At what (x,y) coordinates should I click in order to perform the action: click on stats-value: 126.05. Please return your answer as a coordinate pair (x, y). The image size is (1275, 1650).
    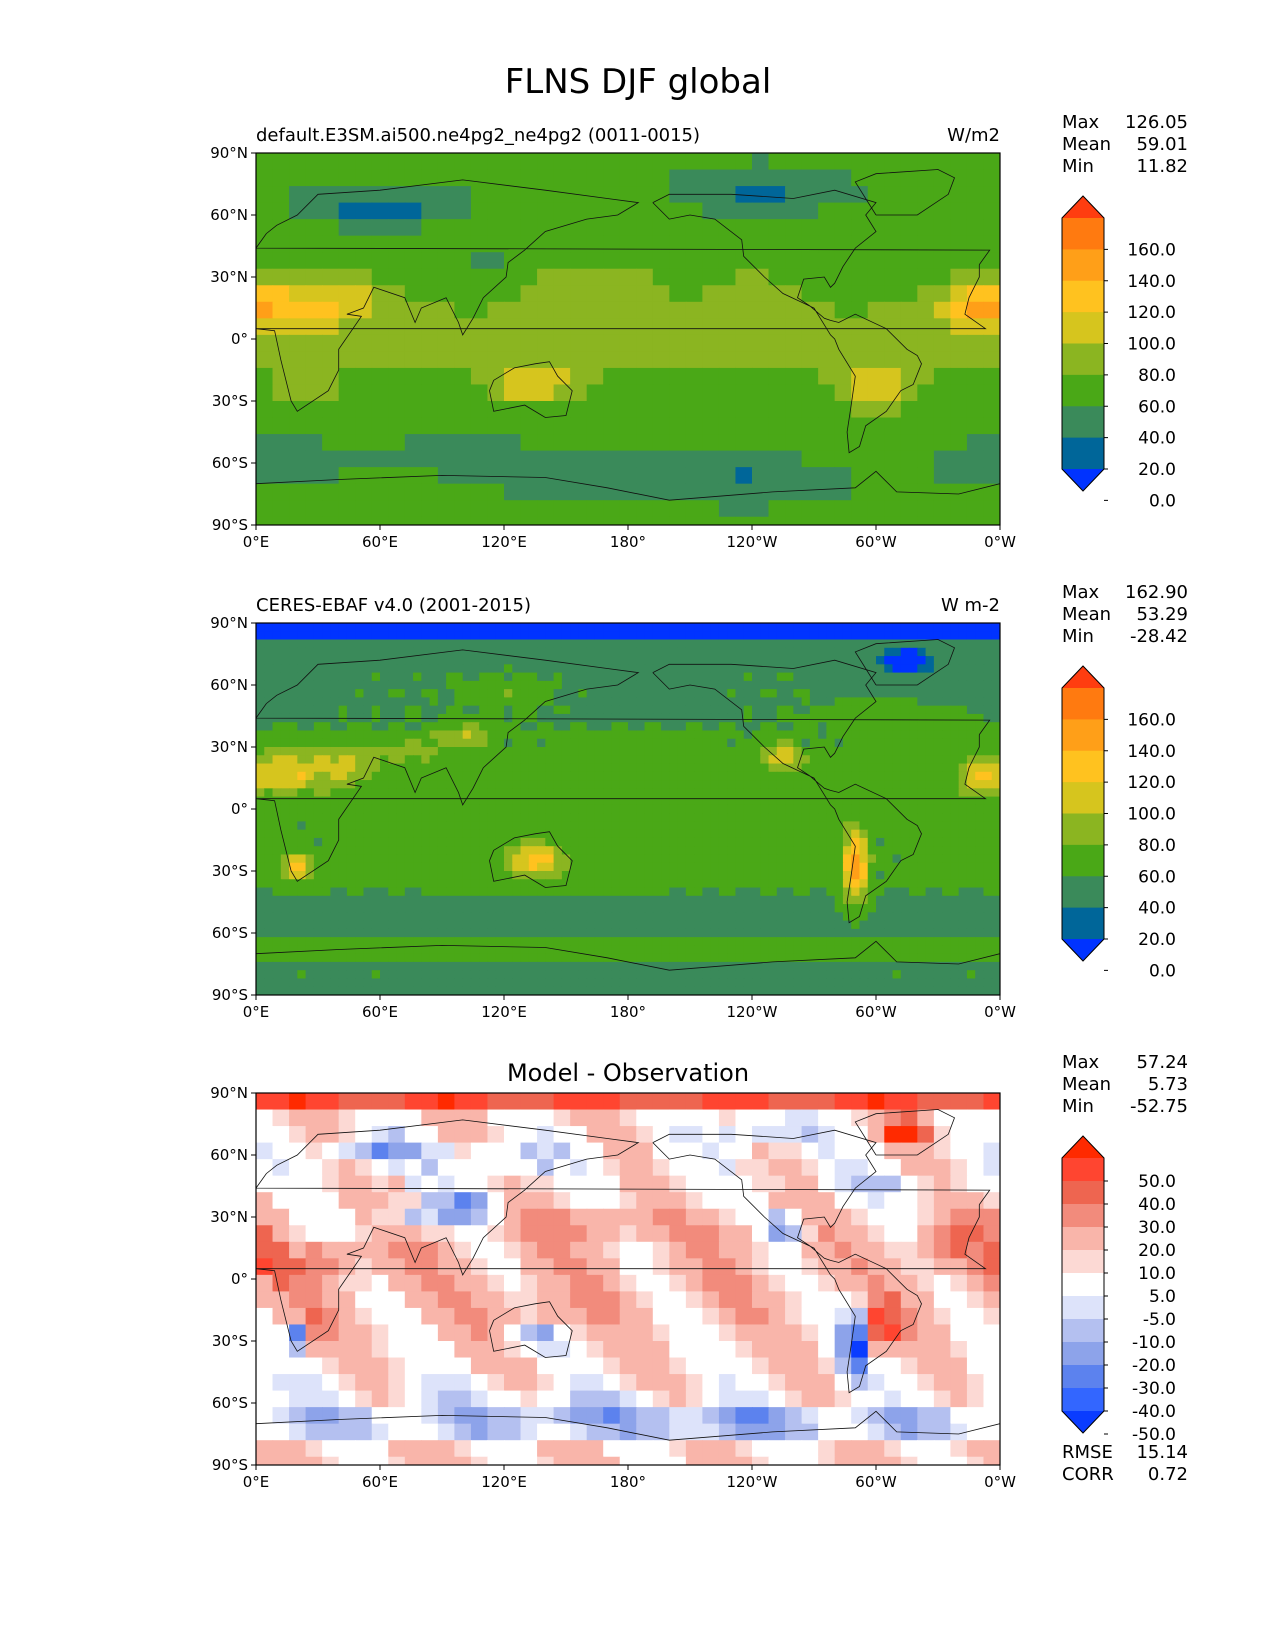
    Looking at the image, I should click on (1156, 122).